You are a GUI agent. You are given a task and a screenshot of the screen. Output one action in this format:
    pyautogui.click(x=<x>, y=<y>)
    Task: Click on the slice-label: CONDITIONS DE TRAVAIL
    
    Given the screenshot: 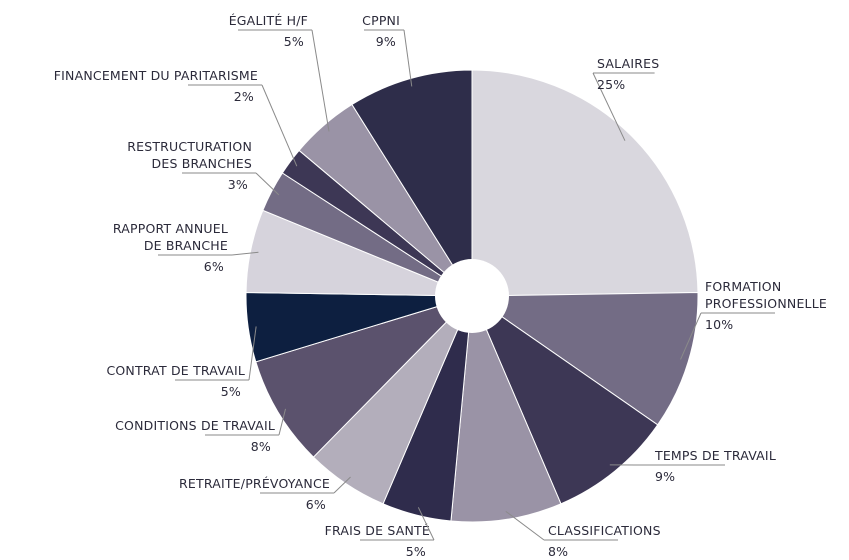 What is the action you would take?
    pyautogui.click(x=195, y=425)
    